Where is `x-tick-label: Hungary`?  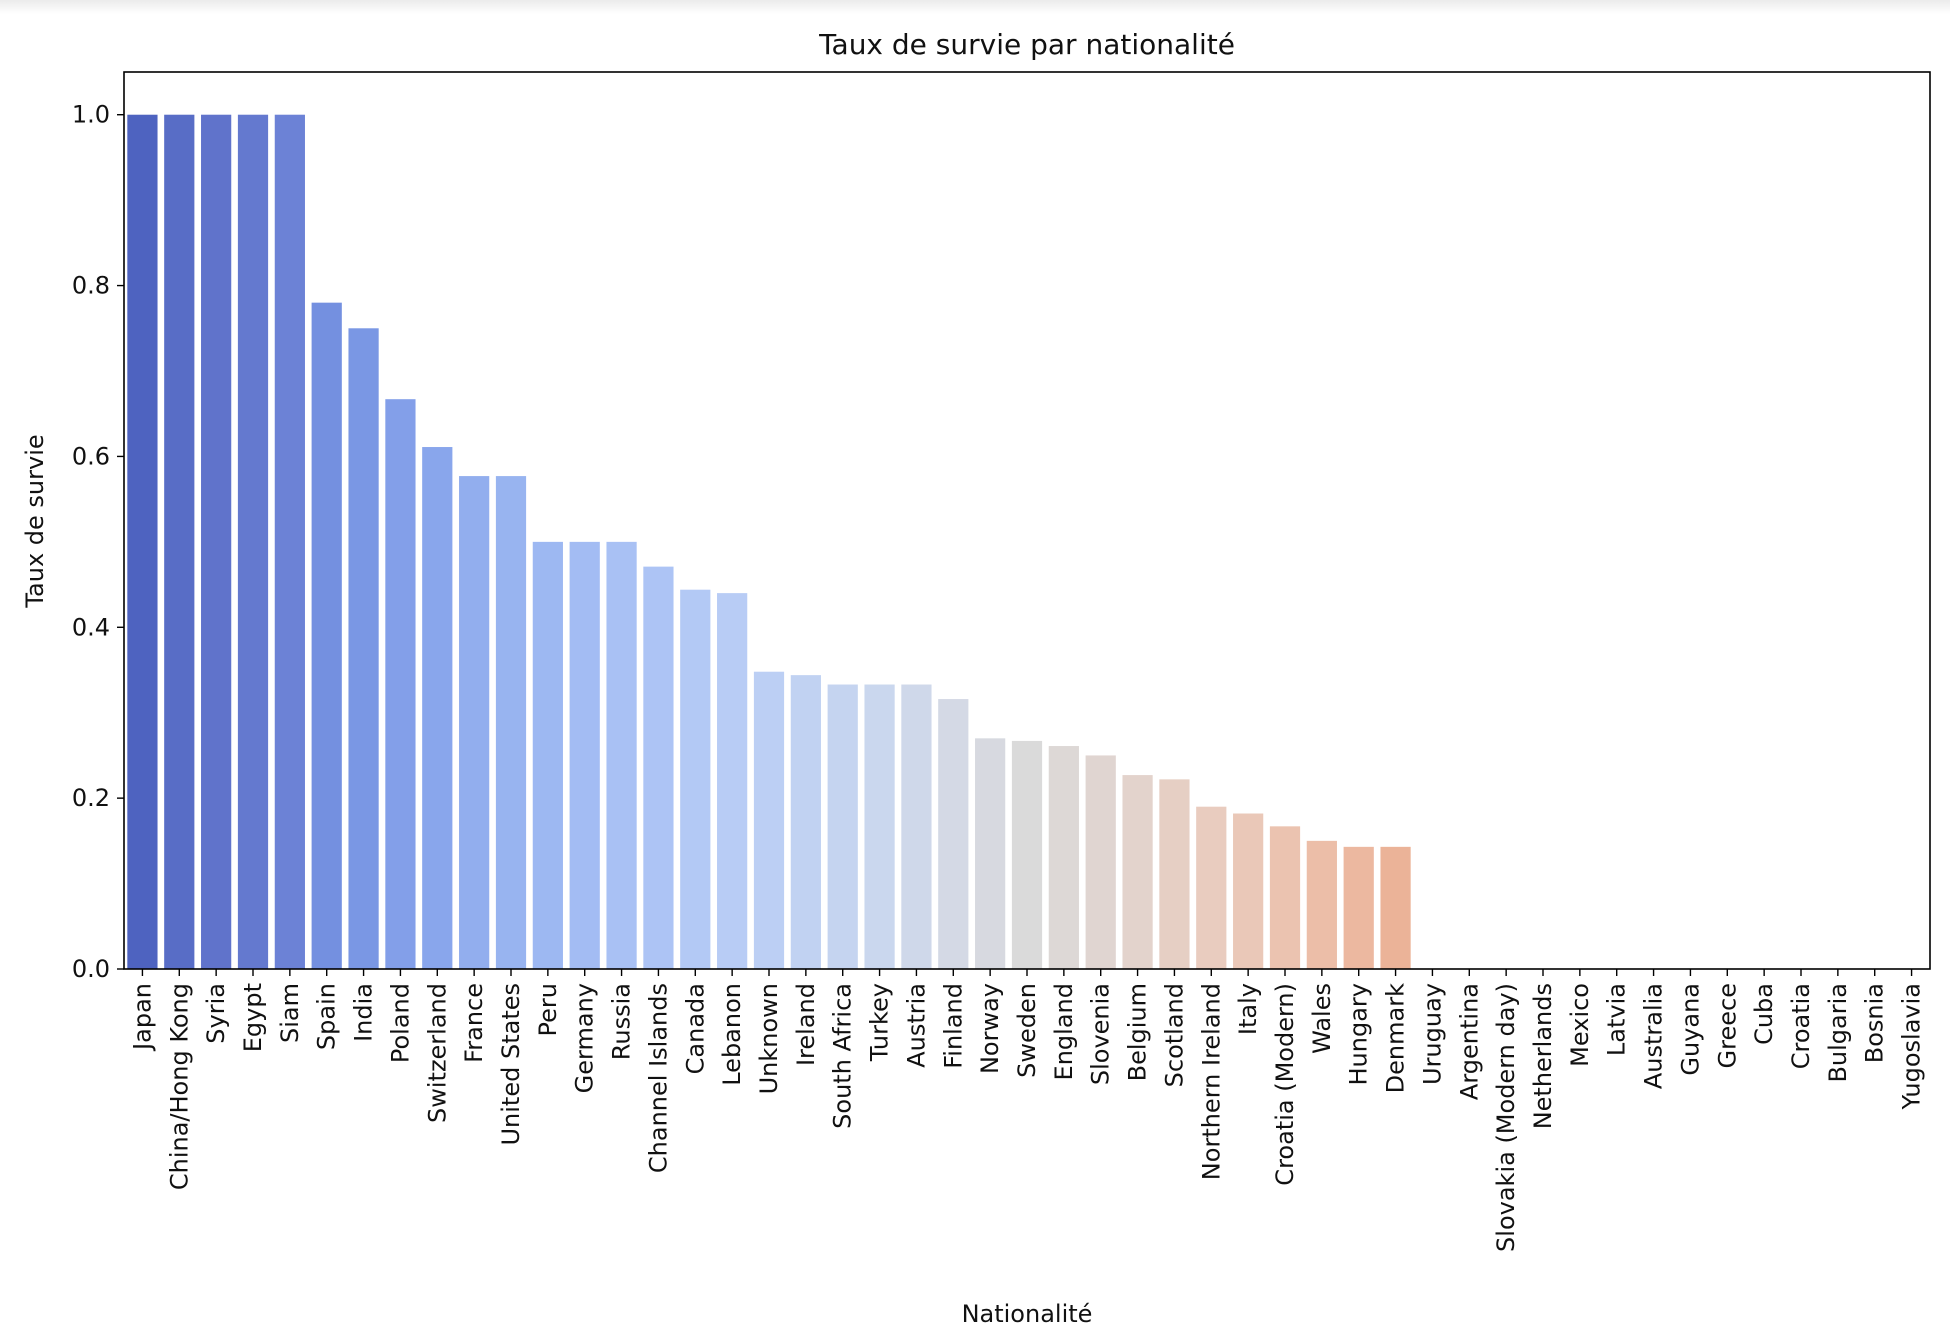 x-tick-label: Hungary is located at coordinates (1359, 1034).